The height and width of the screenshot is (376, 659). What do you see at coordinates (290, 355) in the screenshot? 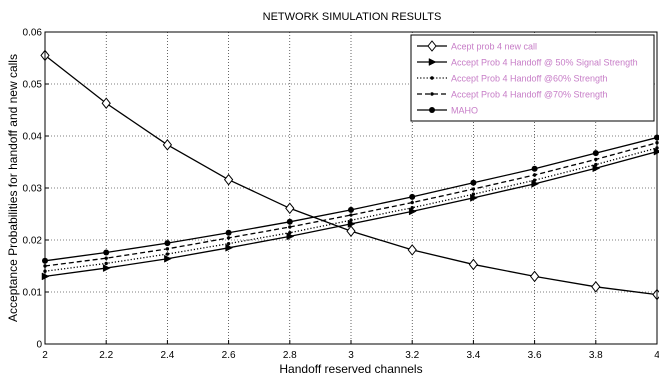
I see `x-tick-label: 2.8` at bounding box center [290, 355].